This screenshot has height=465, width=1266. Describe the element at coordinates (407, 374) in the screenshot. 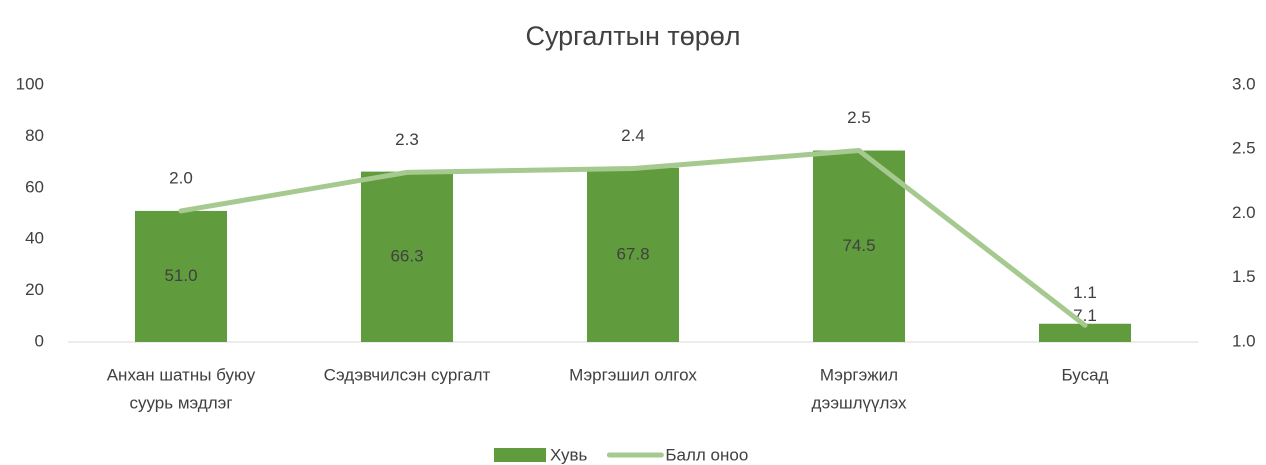

I see `x-tick-label: Сэдэвчилсэн сургалт` at that location.